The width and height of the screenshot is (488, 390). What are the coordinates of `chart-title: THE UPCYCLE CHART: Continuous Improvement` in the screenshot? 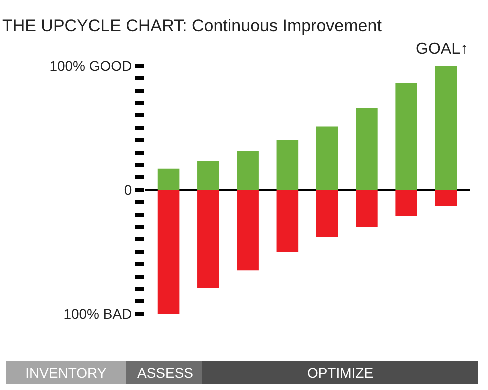 It's located at (192, 26).